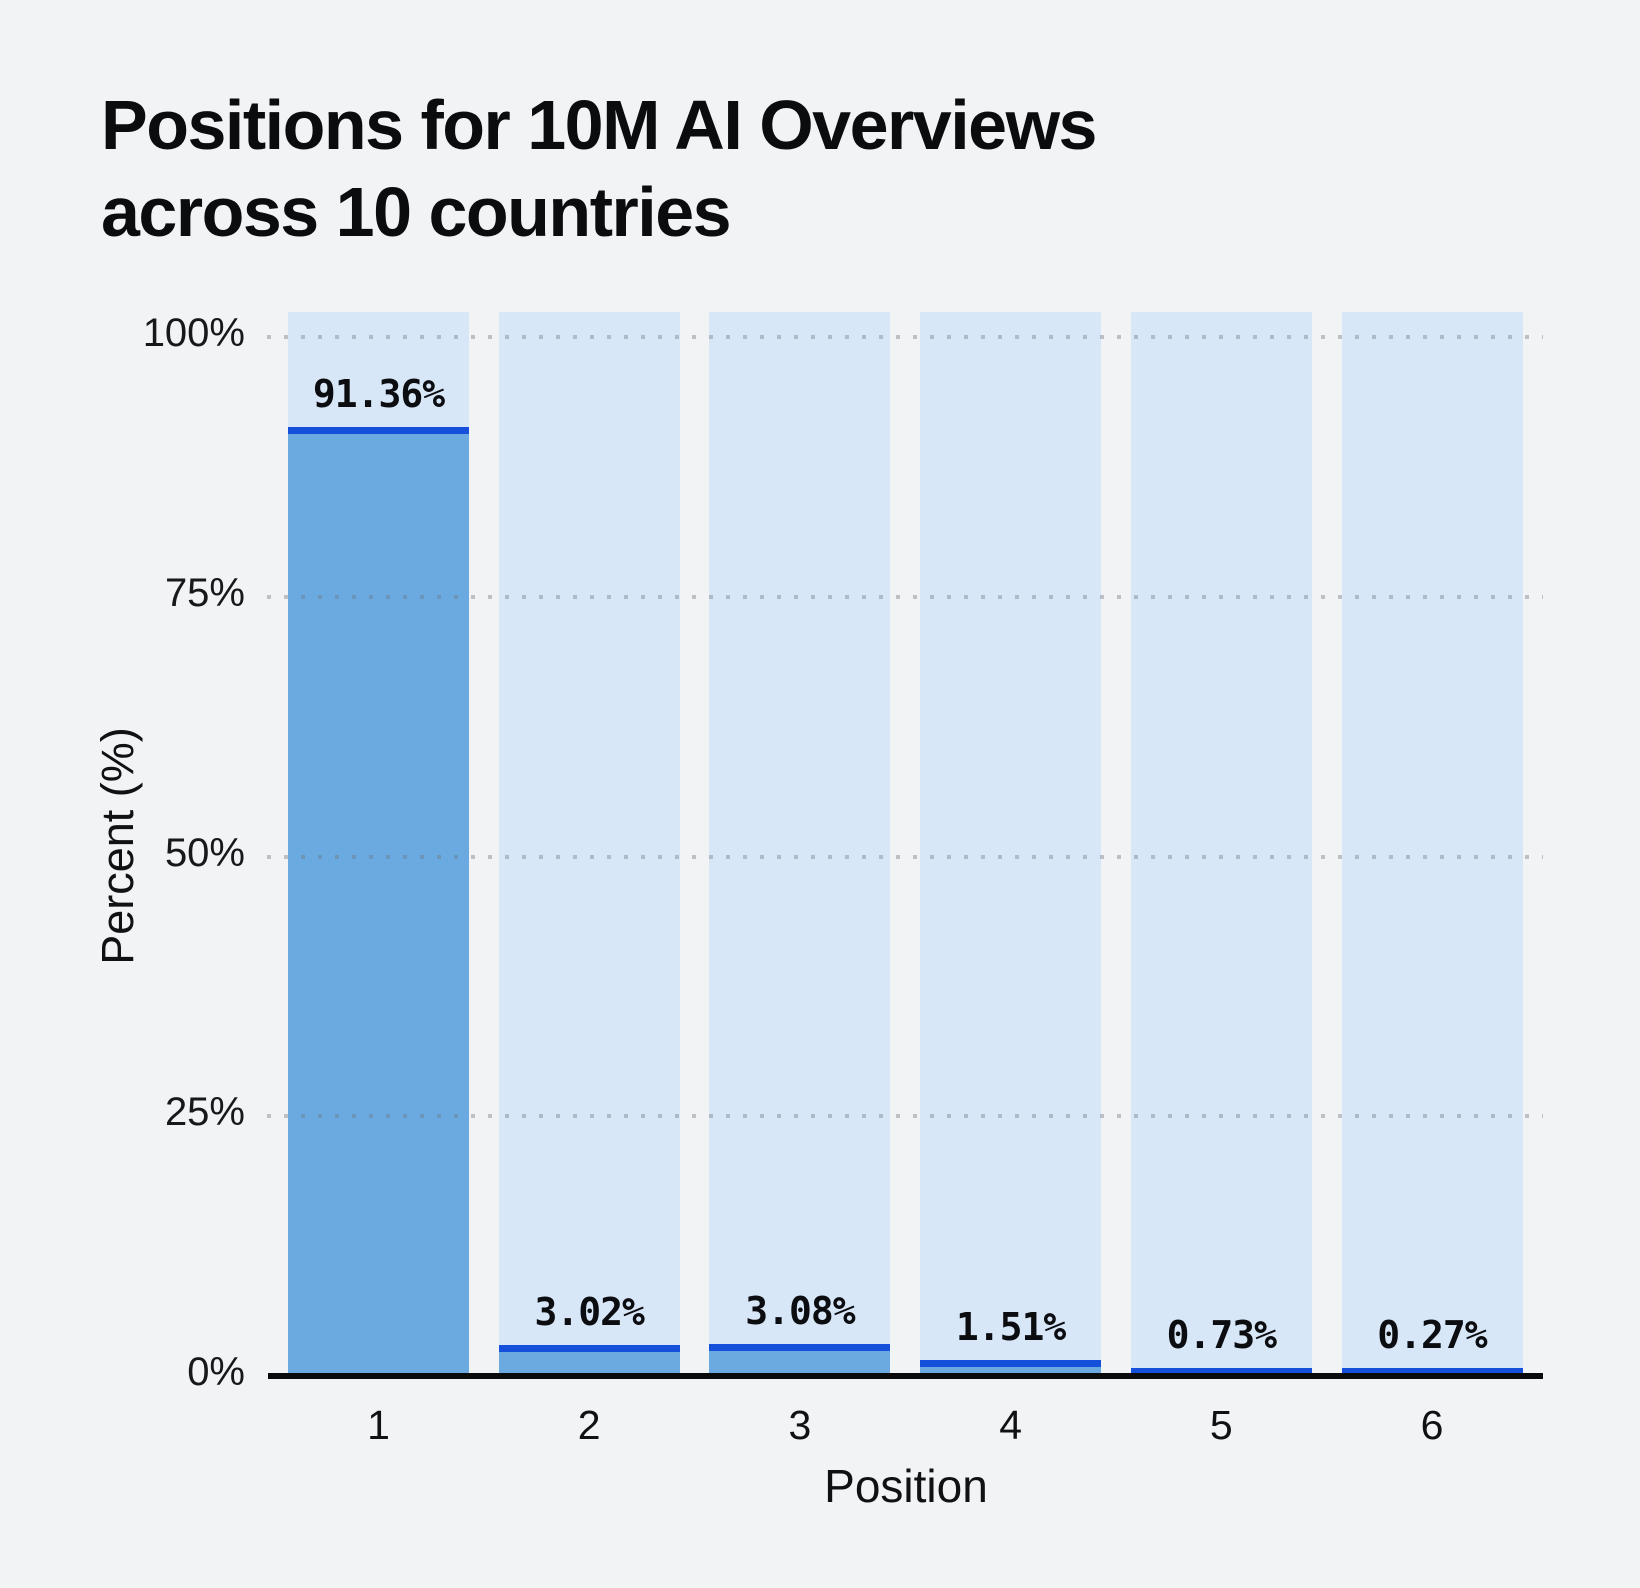 This screenshot has height=1588, width=1640. I want to click on bar-value-label: 0.73%, so click(1221, 1335).